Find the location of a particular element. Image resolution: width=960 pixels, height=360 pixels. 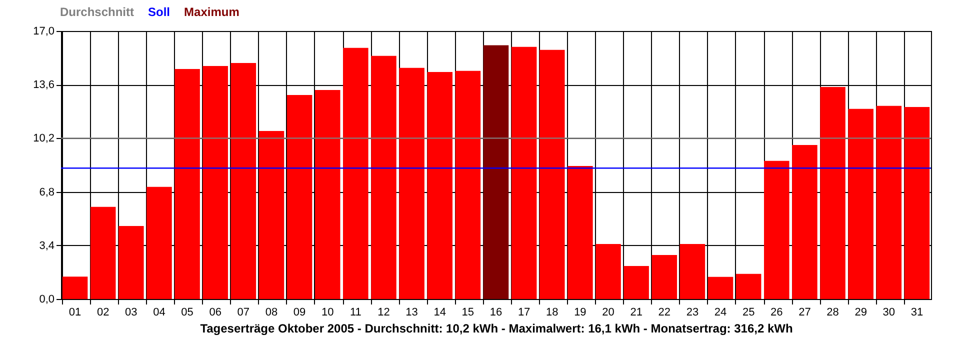

y-tick-label: 17,0 is located at coordinates (43, 32).